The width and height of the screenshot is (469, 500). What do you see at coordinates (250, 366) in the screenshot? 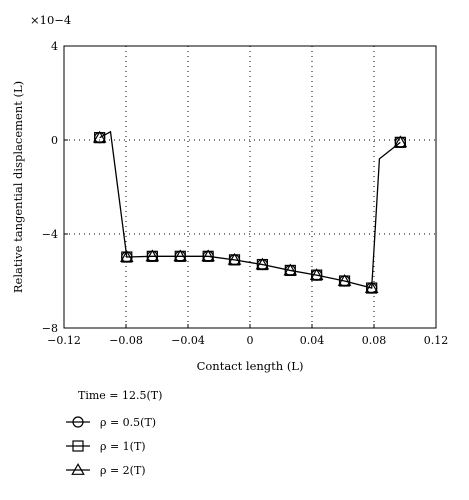
I see `x-axis-label: Contact length (L)` at bounding box center [250, 366].